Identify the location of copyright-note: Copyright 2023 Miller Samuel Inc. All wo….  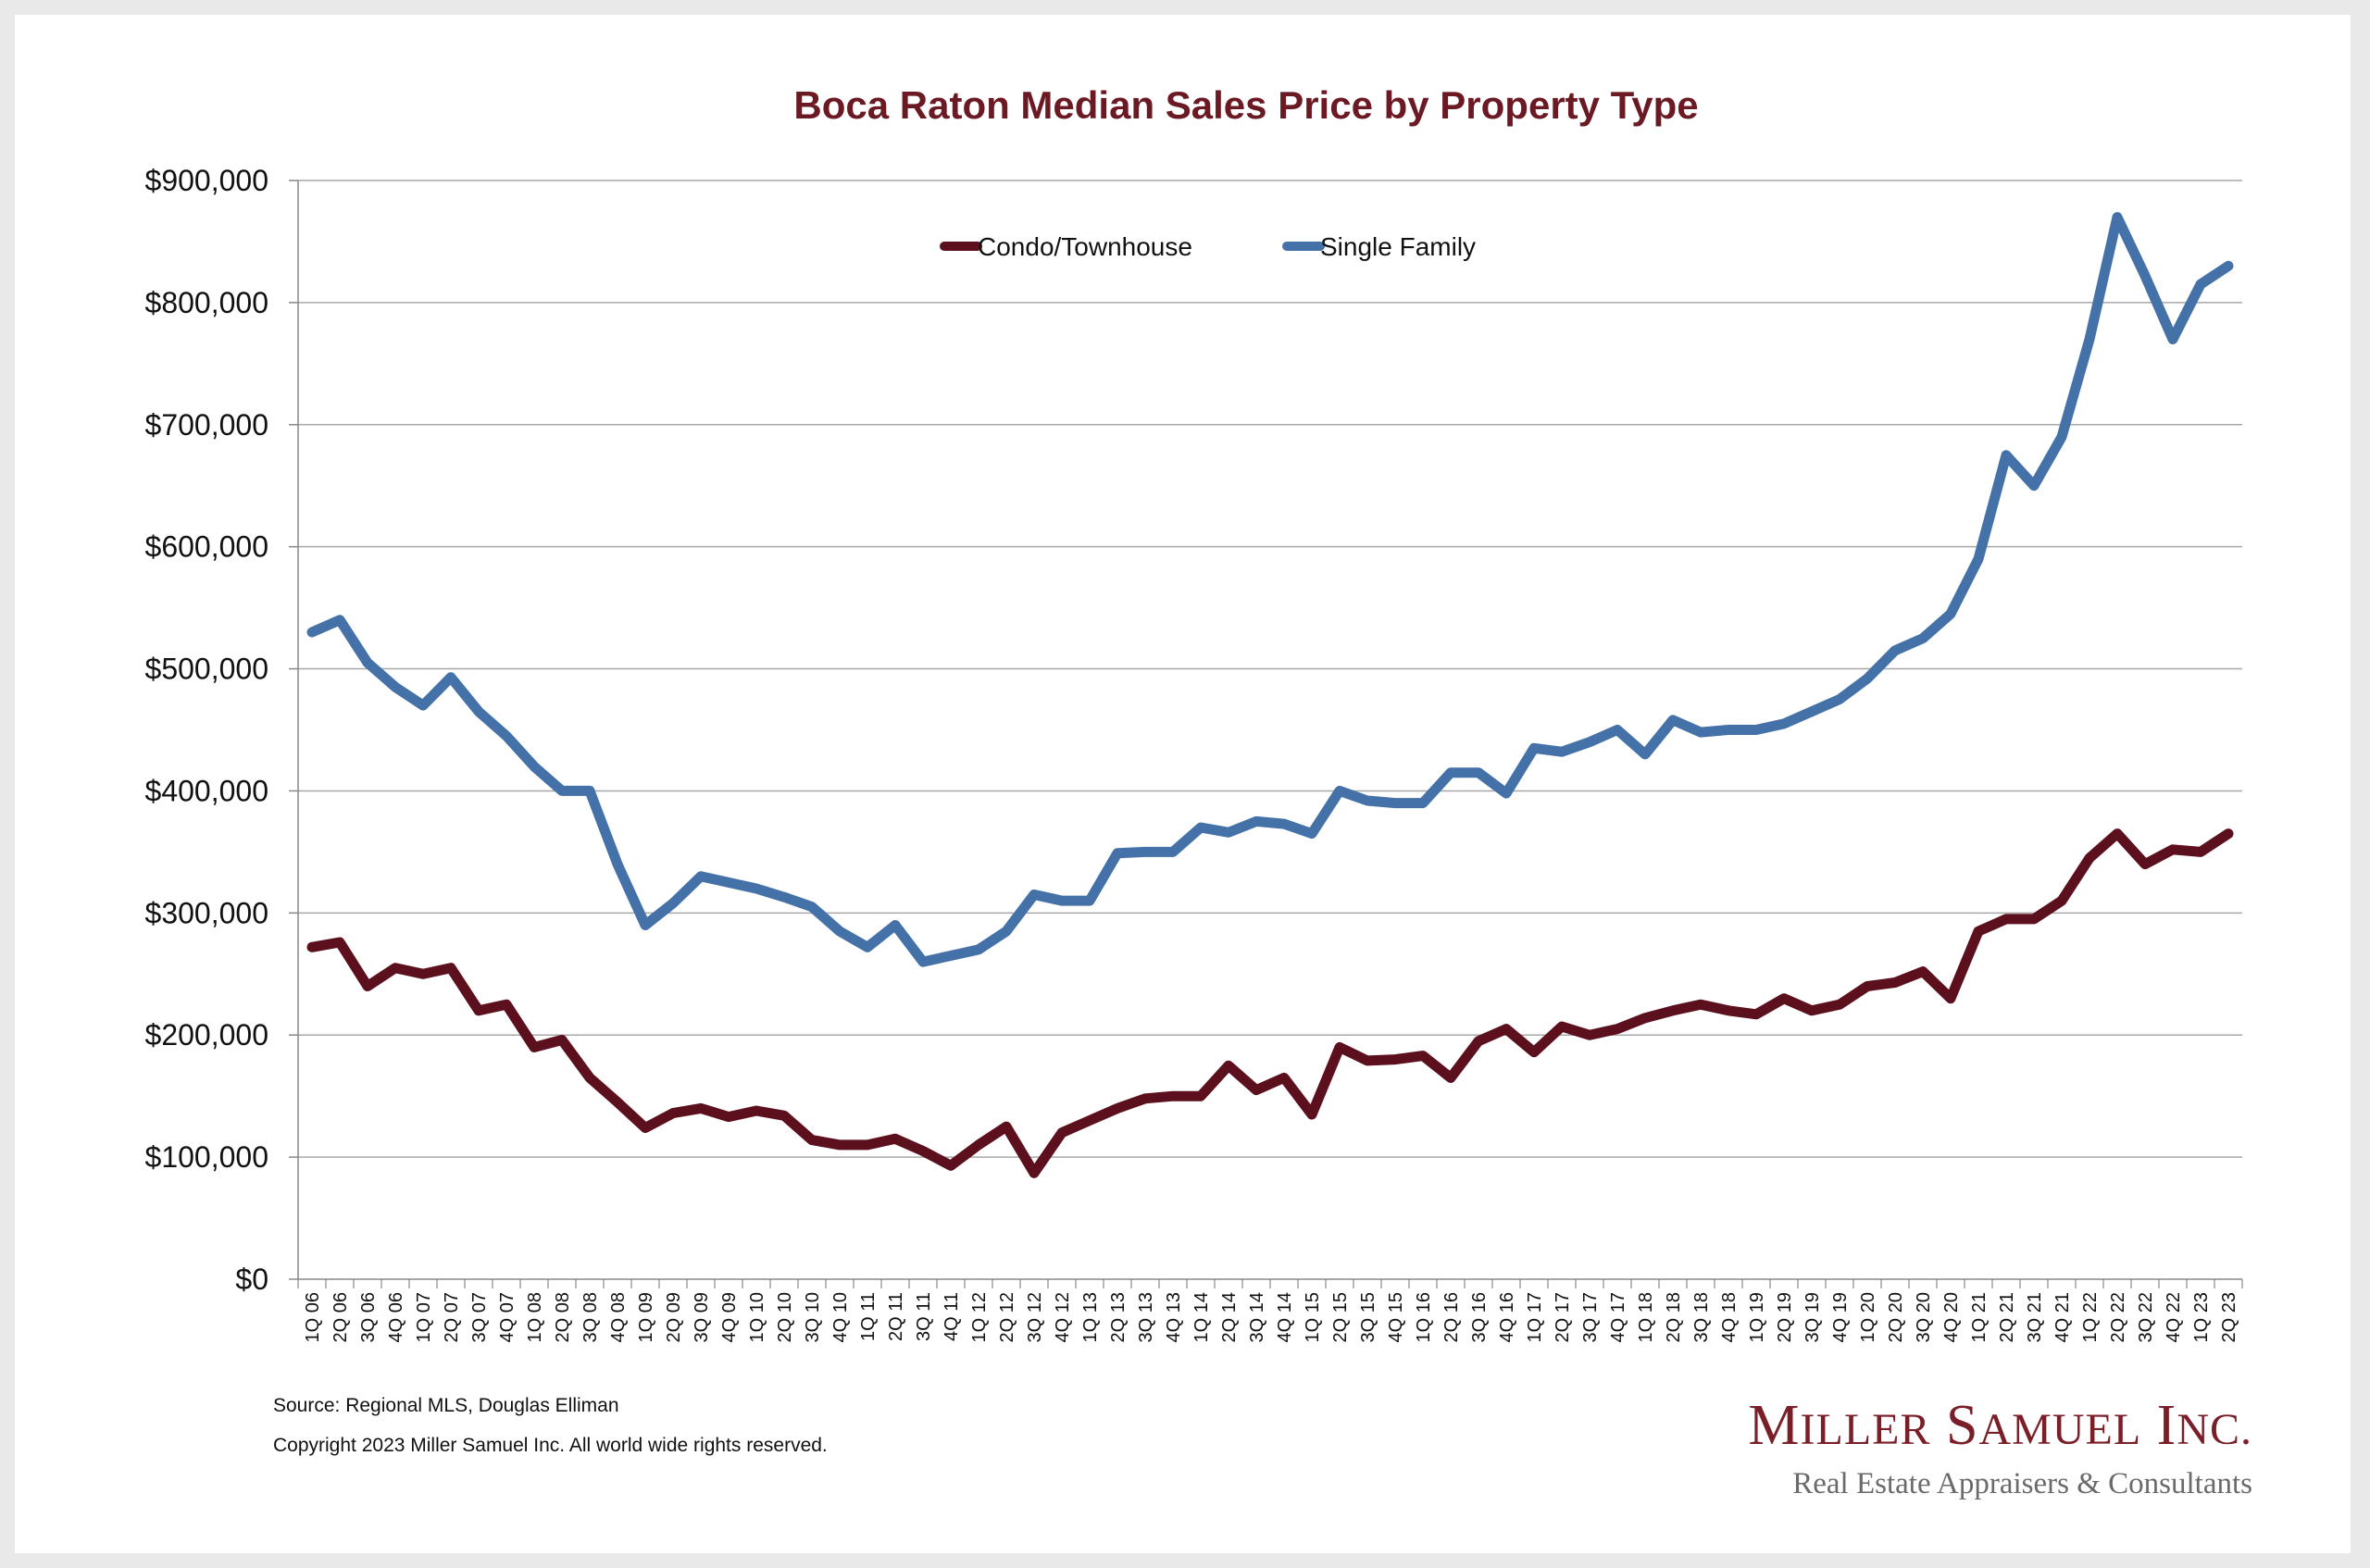
(550, 1445).